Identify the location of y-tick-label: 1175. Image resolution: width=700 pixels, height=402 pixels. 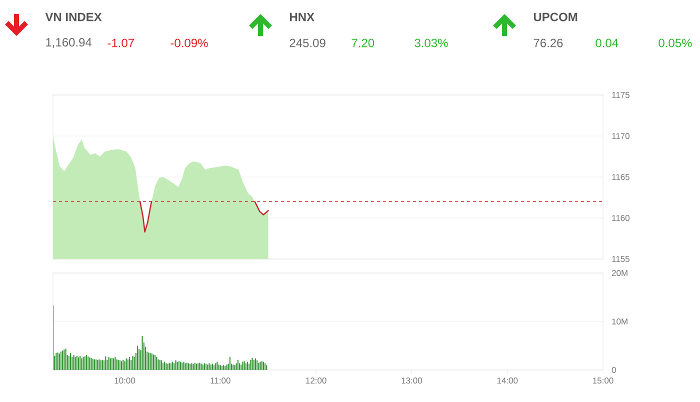
(621, 95).